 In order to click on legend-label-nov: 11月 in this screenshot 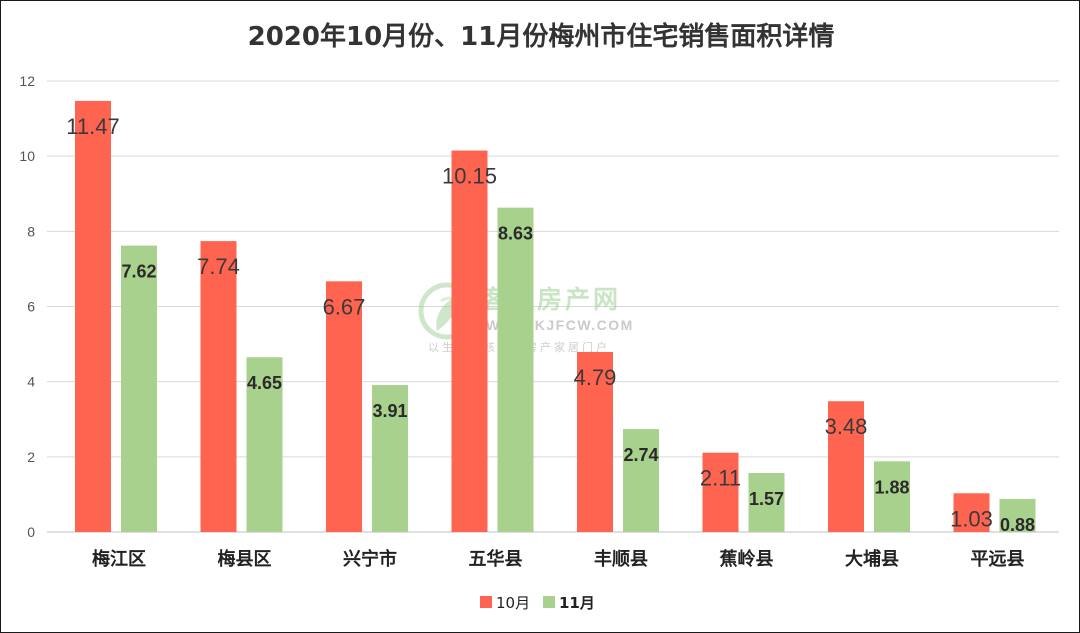, I will do `click(577, 603)`.